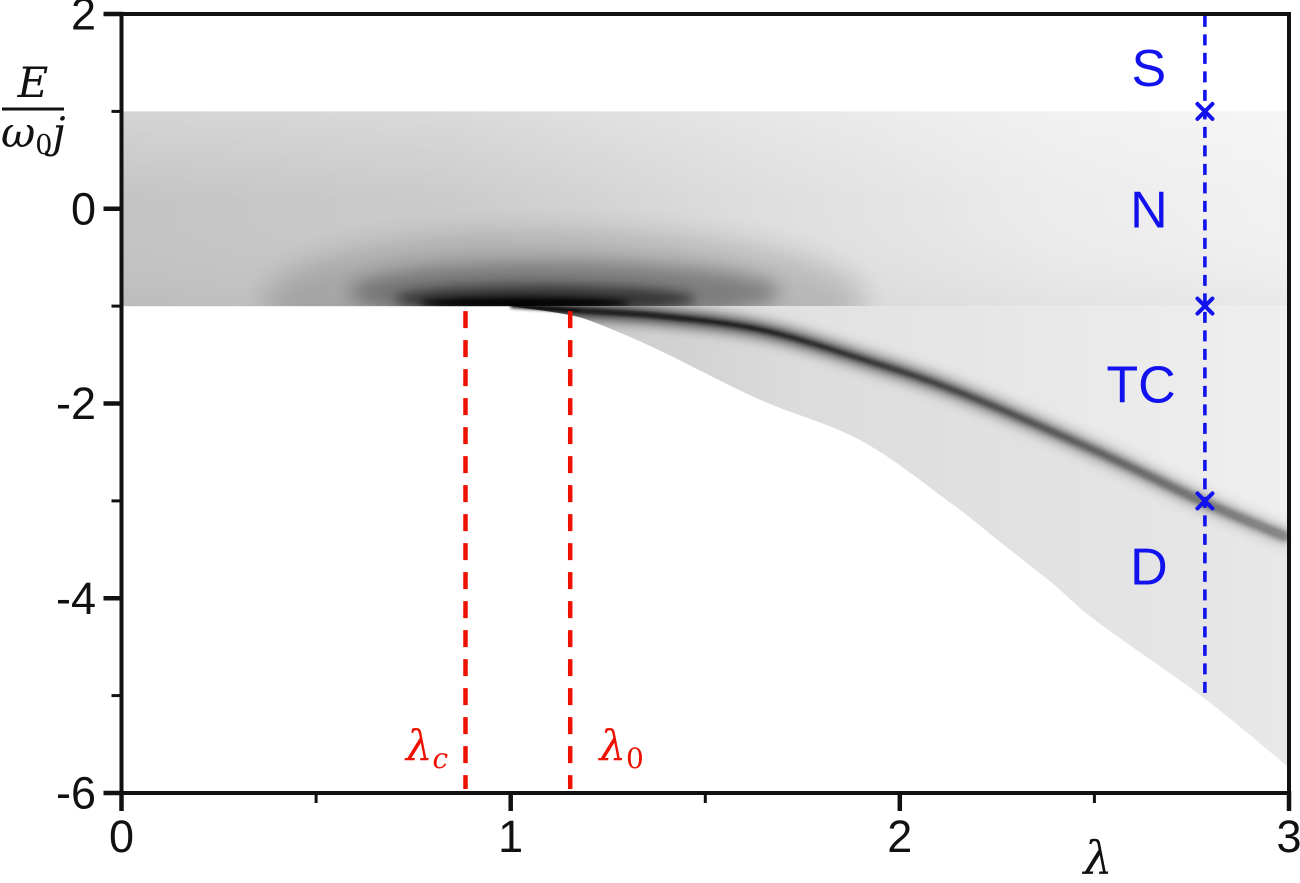 This screenshot has height=883, width=1300. Describe the element at coordinates (76, 598) in the screenshot. I see `y-tick-label: -4` at that location.